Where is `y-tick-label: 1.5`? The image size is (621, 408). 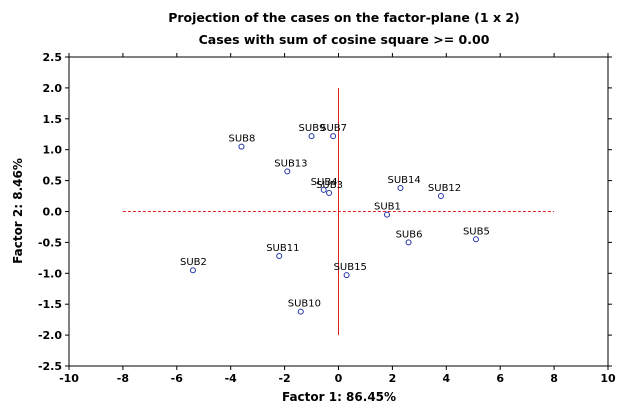 y-tick-label: 1.5 is located at coordinates (53, 119).